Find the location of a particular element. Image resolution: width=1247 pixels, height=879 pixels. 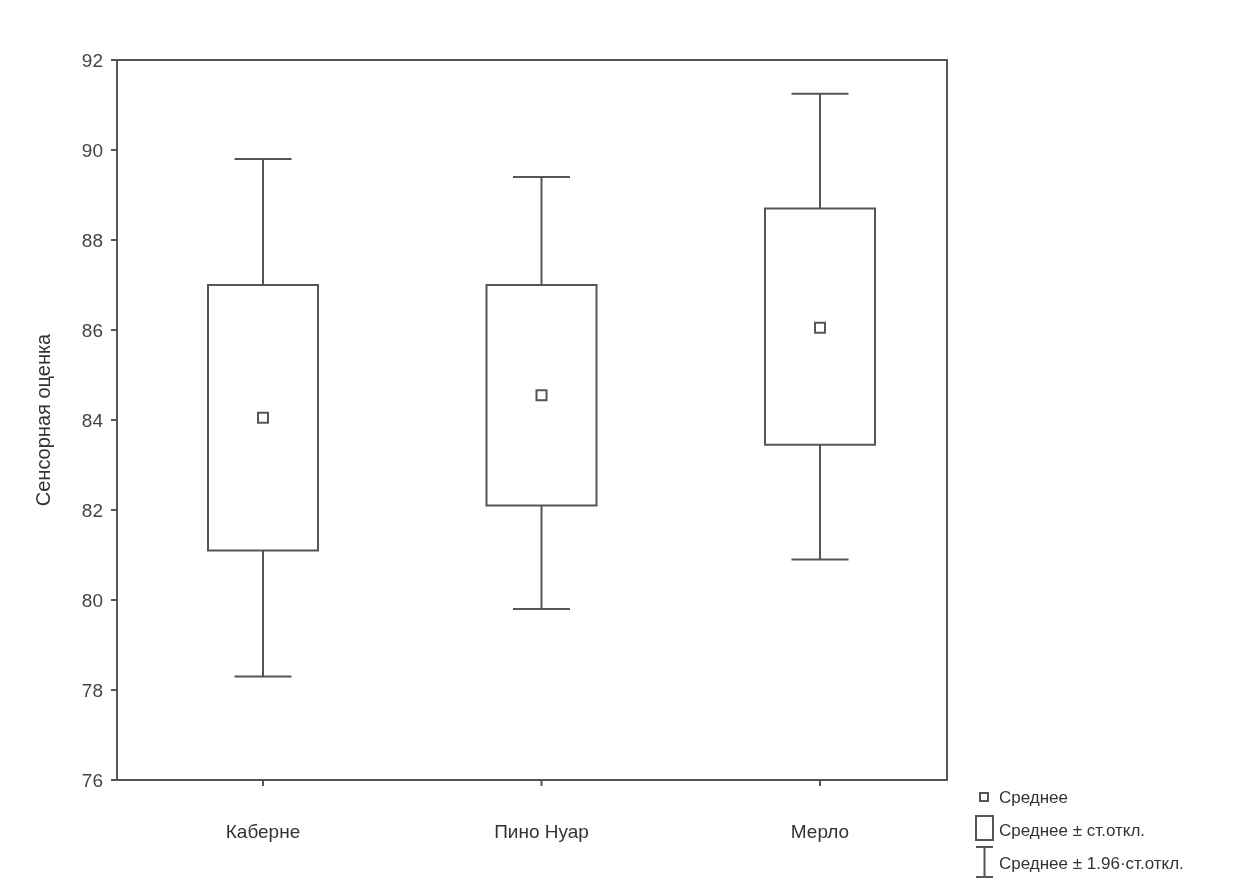

y-tick-label: 76 is located at coordinates (92, 780).